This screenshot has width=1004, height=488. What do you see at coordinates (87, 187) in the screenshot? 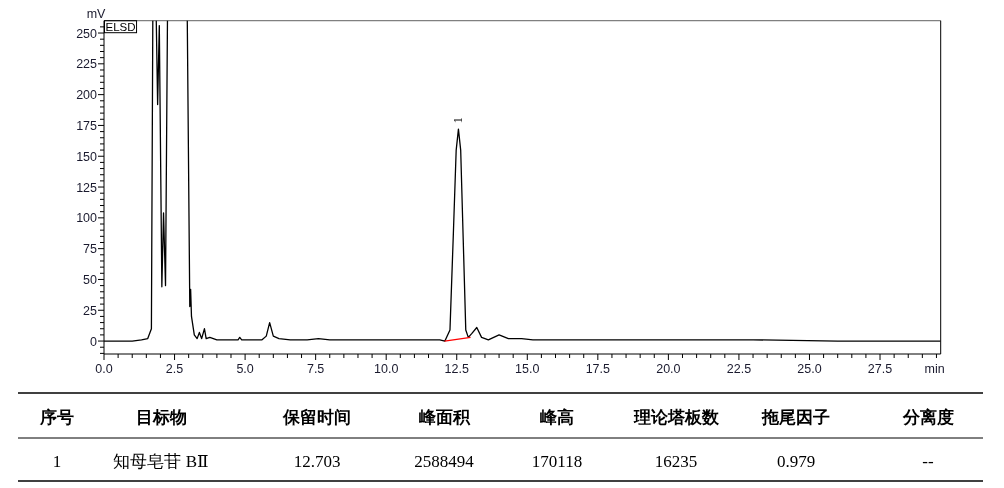
I see `y-tick-label: 125` at bounding box center [87, 187].